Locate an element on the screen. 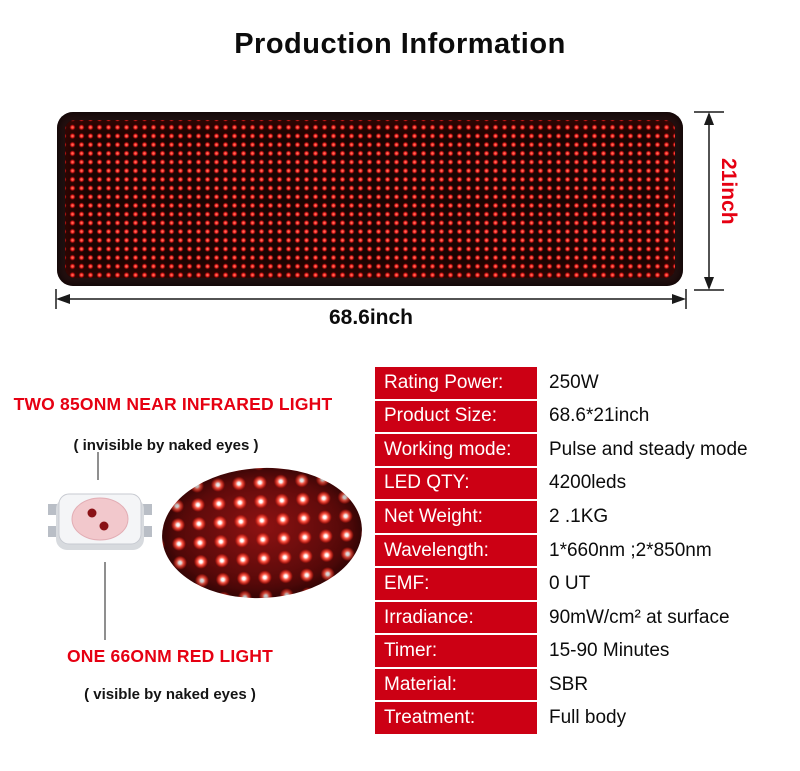  spec-row: Treatment: Full body is located at coordinates (583, 718).